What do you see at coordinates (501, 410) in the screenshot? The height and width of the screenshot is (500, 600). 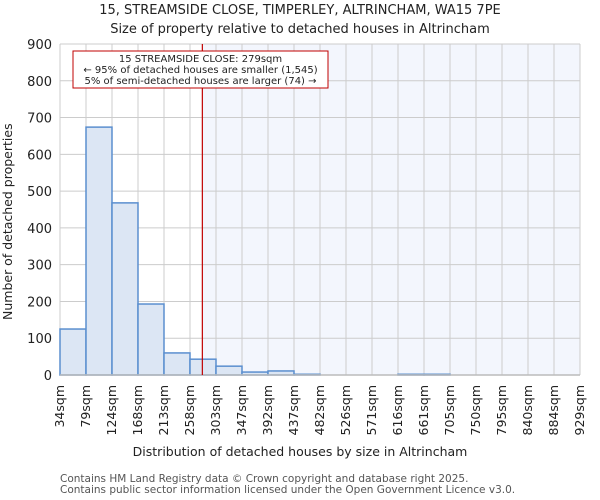 I see `x-tick-label: 795sqm` at bounding box center [501, 410].